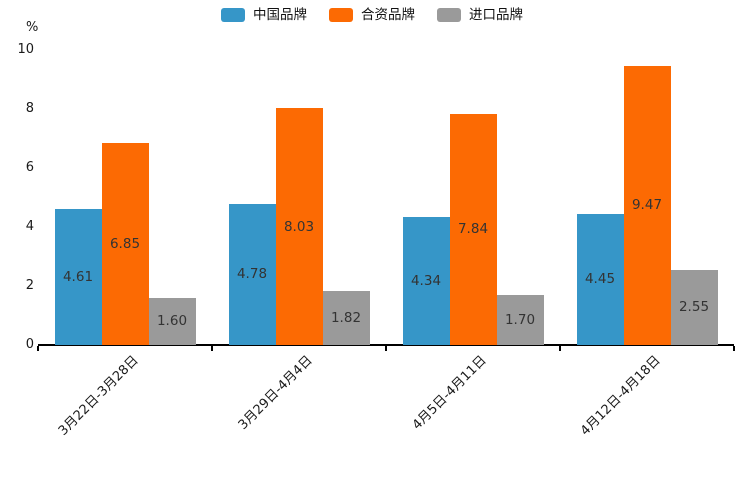 This screenshot has height=496, width=744. I want to click on bar-value-label: 6.85, so click(125, 243).